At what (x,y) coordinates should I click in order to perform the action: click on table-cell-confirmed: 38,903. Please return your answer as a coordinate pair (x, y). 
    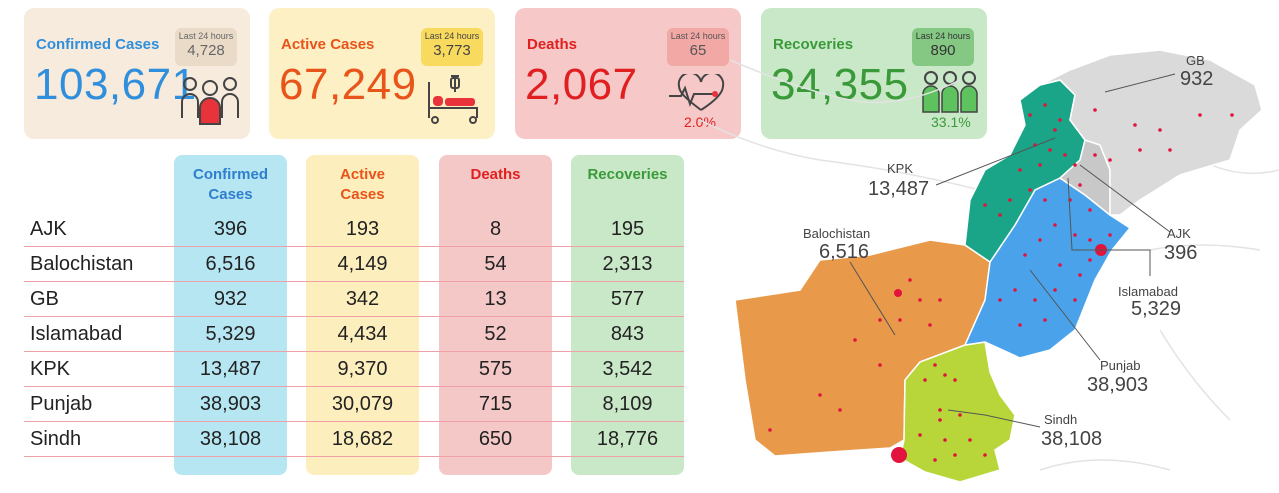
    Looking at the image, I should click on (230, 404).